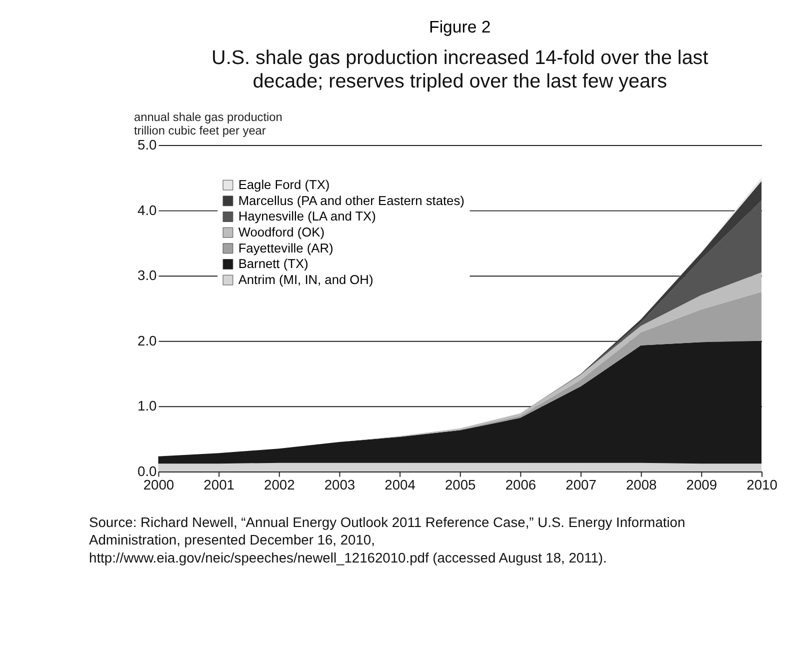 The image size is (807, 665). What do you see at coordinates (148, 144) in the screenshot?
I see `y-tick-label: 5.0` at bounding box center [148, 144].